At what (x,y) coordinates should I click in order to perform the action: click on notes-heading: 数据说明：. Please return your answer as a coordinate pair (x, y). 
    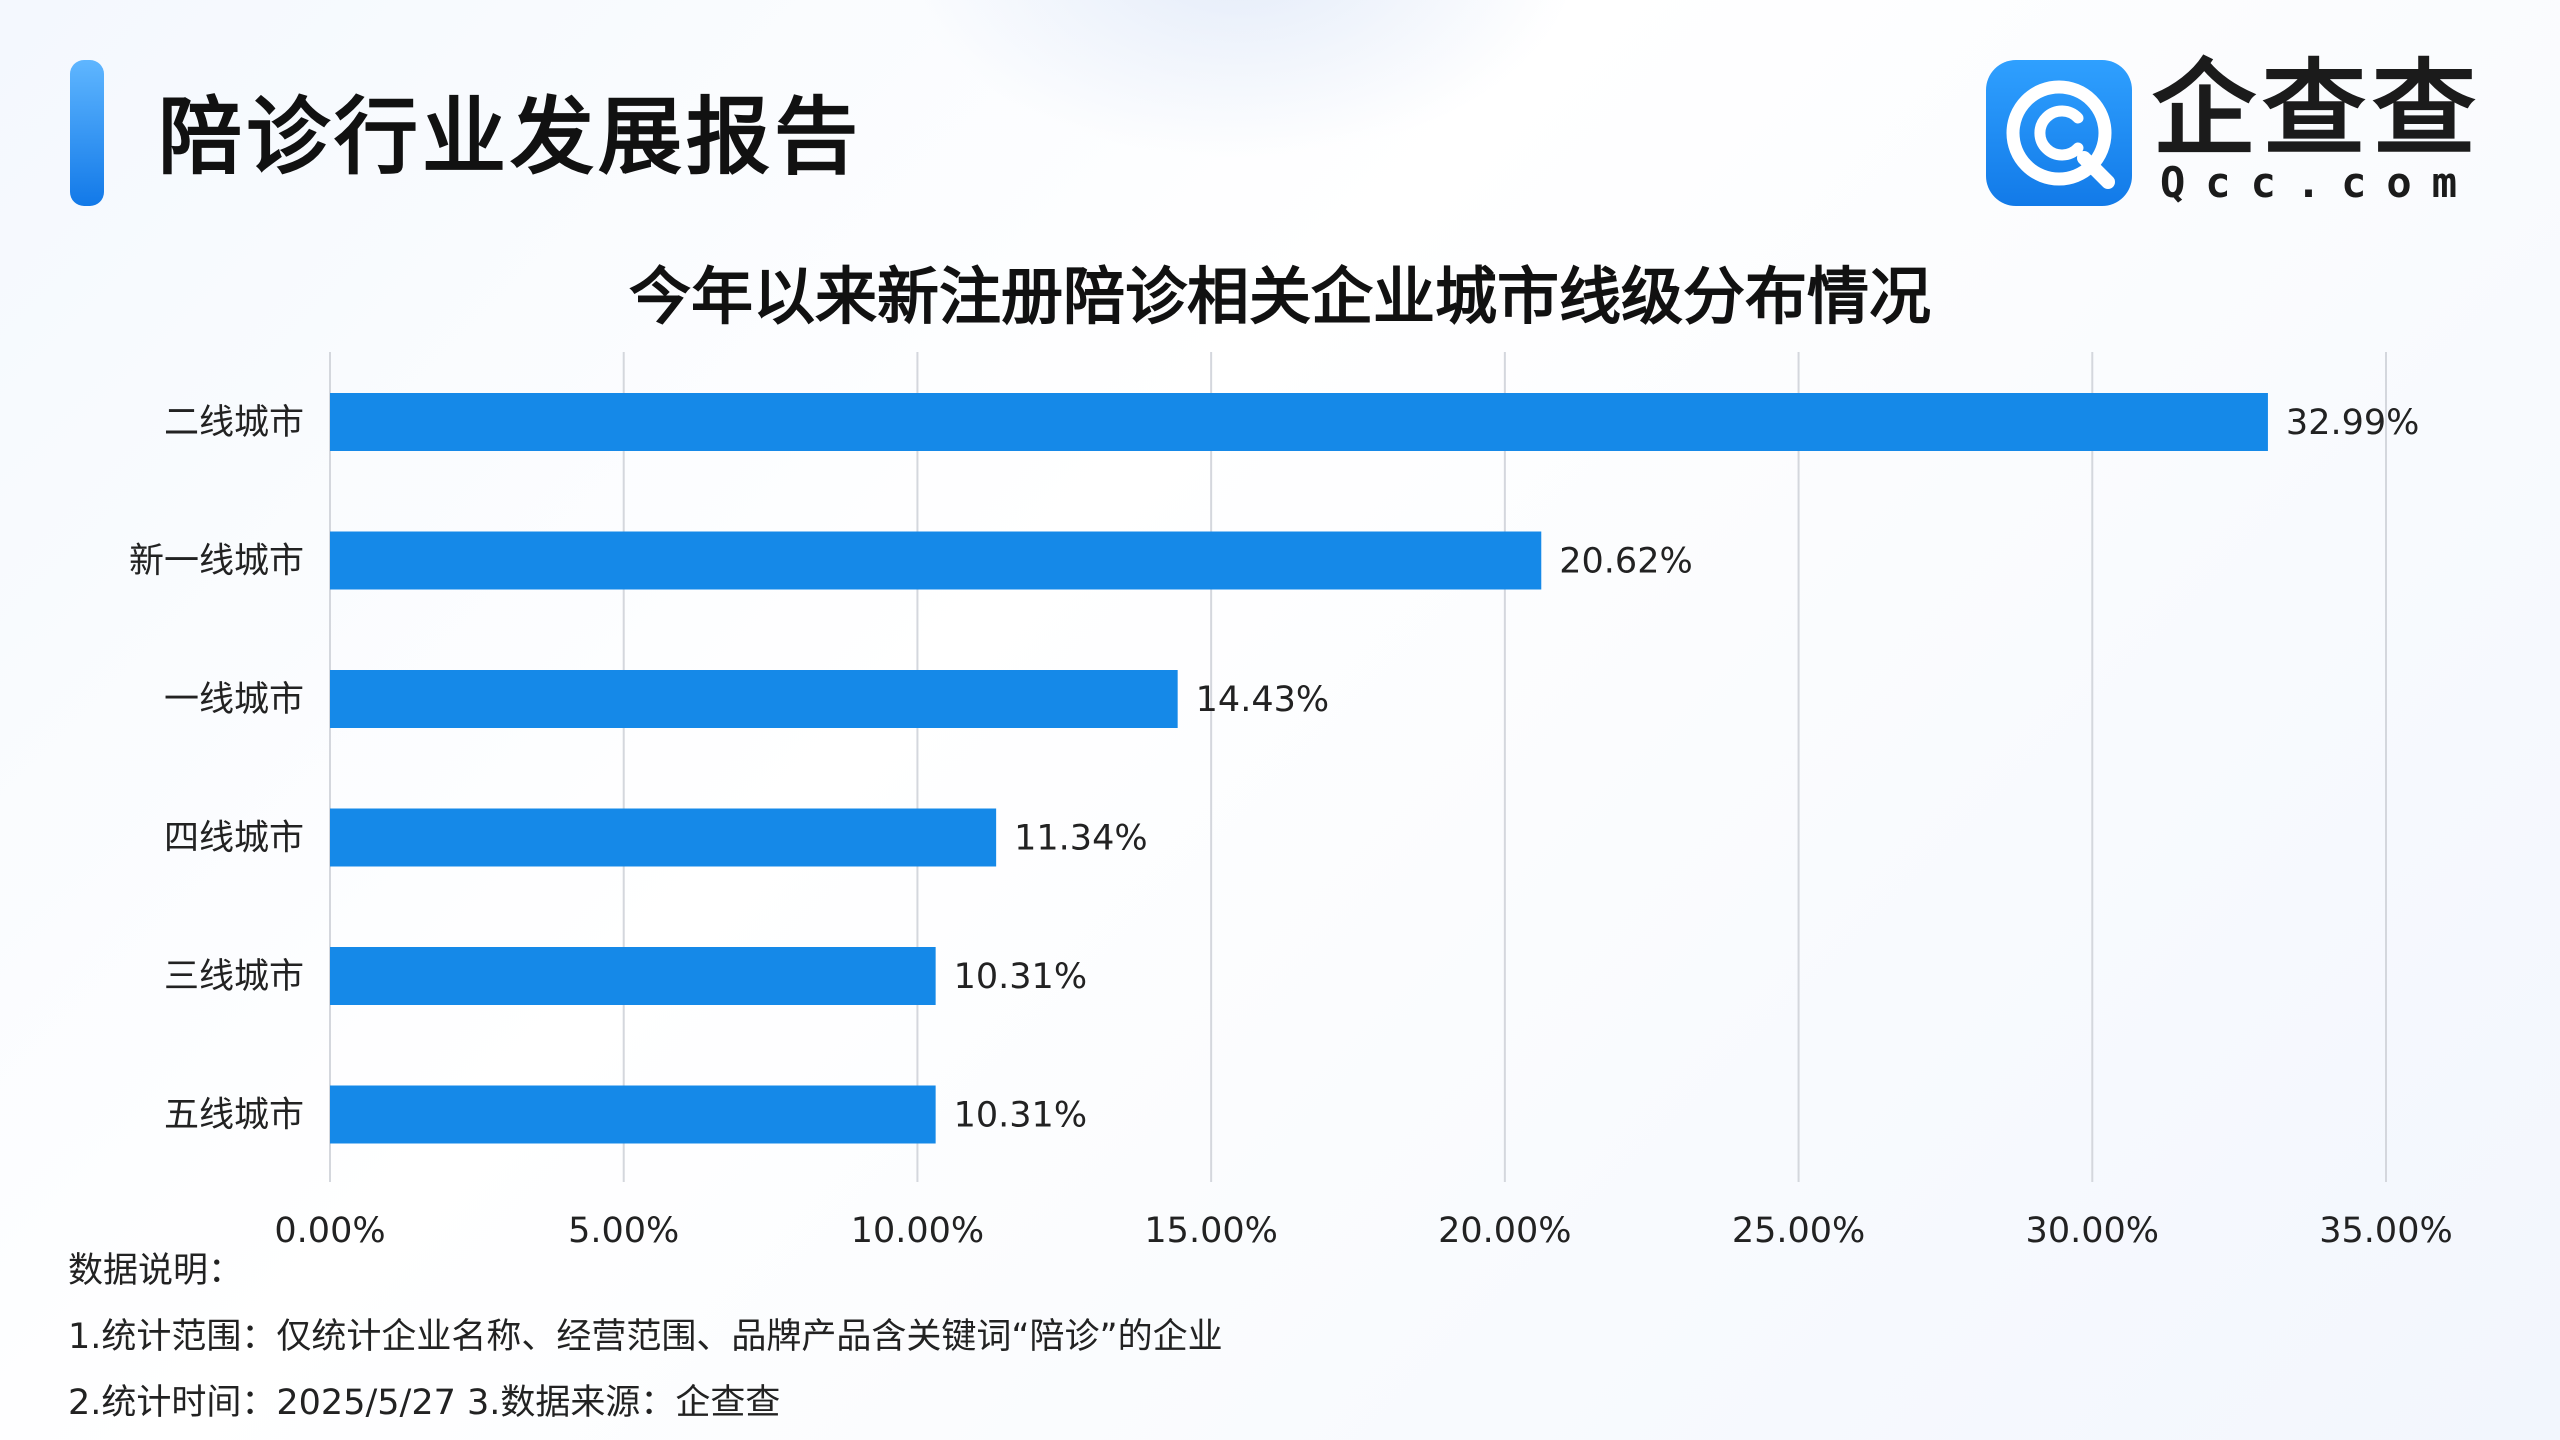
    Looking at the image, I should click on (156, 1271).